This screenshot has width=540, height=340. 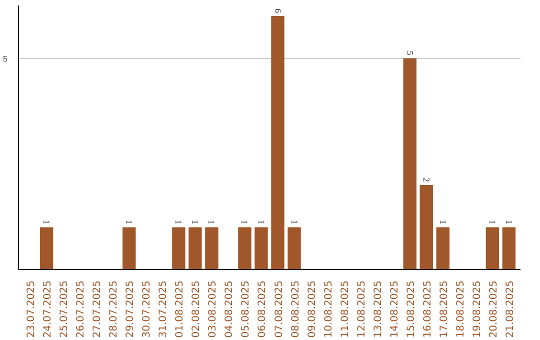 What do you see at coordinates (345, 309) in the screenshot?
I see `x-tick-label: 11.08.2025` at bounding box center [345, 309].